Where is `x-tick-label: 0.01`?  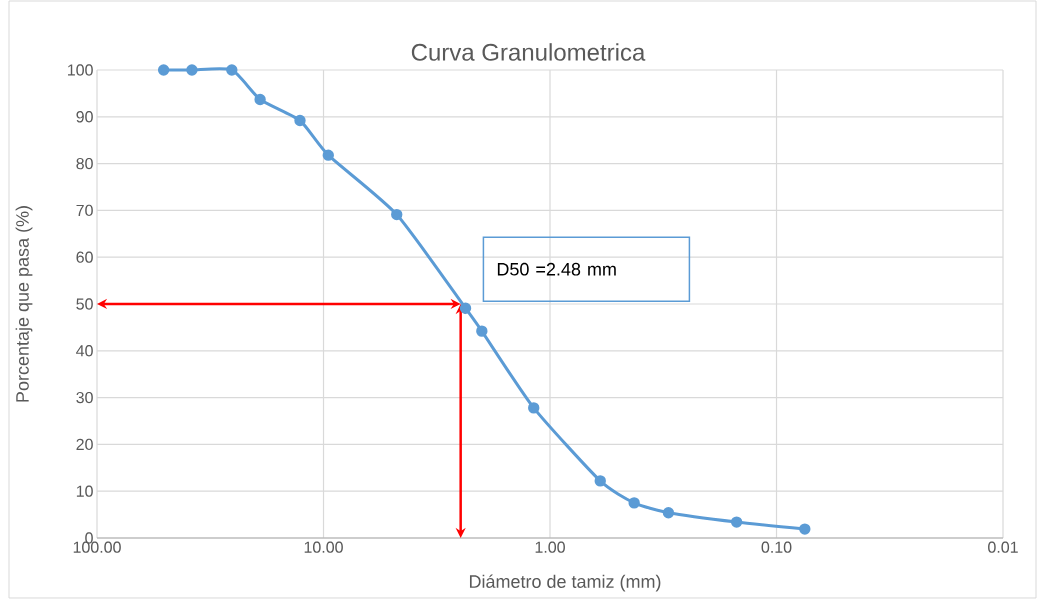 x-tick-label: 0.01 is located at coordinates (1003, 547).